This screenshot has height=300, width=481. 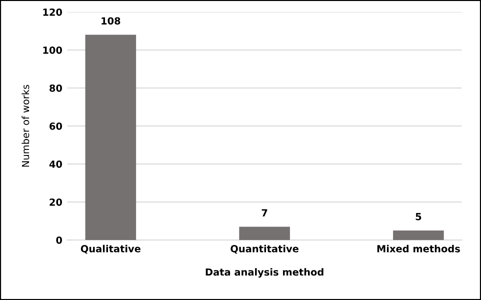 I want to click on data-label: 5, so click(x=419, y=216).